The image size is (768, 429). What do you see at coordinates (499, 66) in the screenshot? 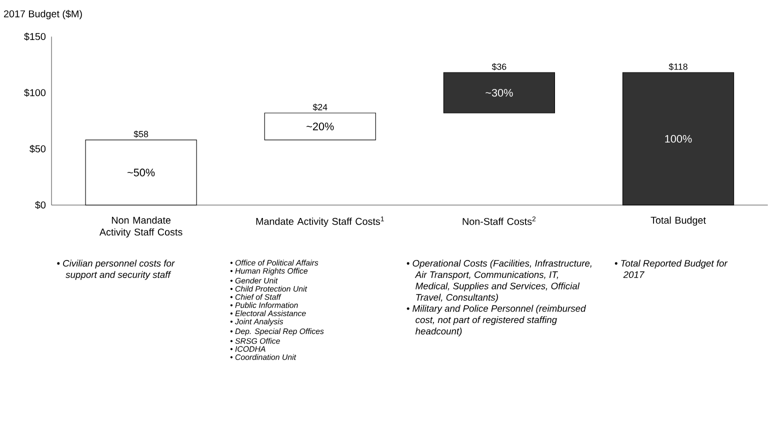
I see `data-label: $36` at bounding box center [499, 66].